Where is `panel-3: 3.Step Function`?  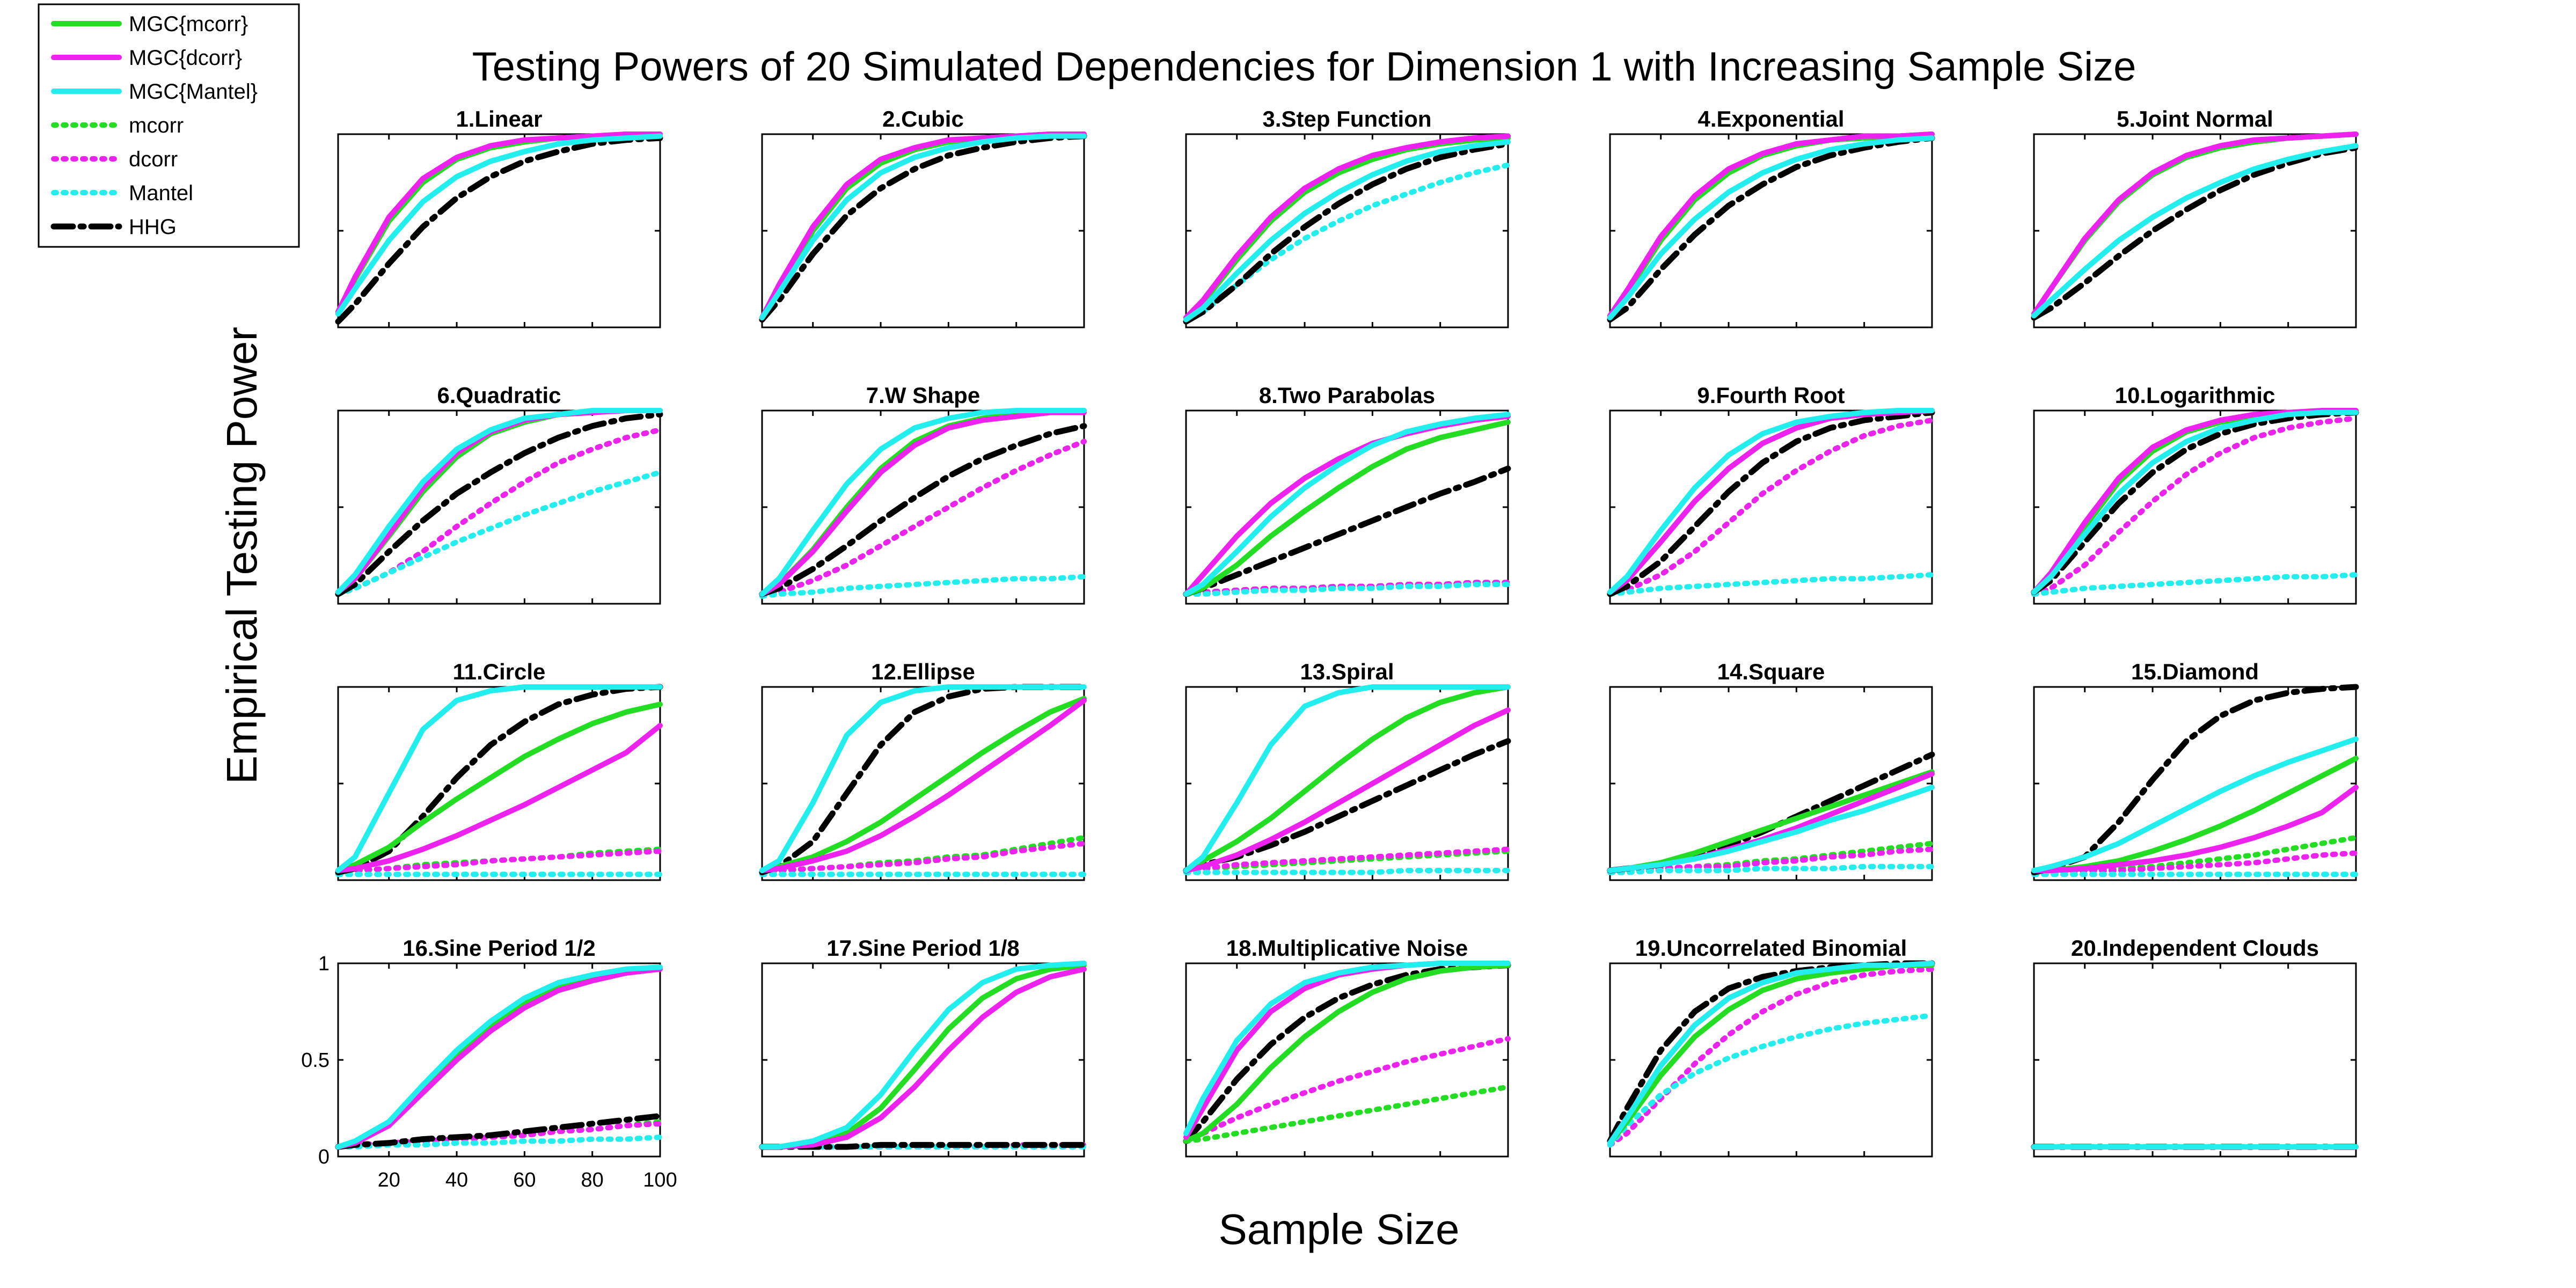 panel-3: 3.Step Function is located at coordinates (1347, 217).